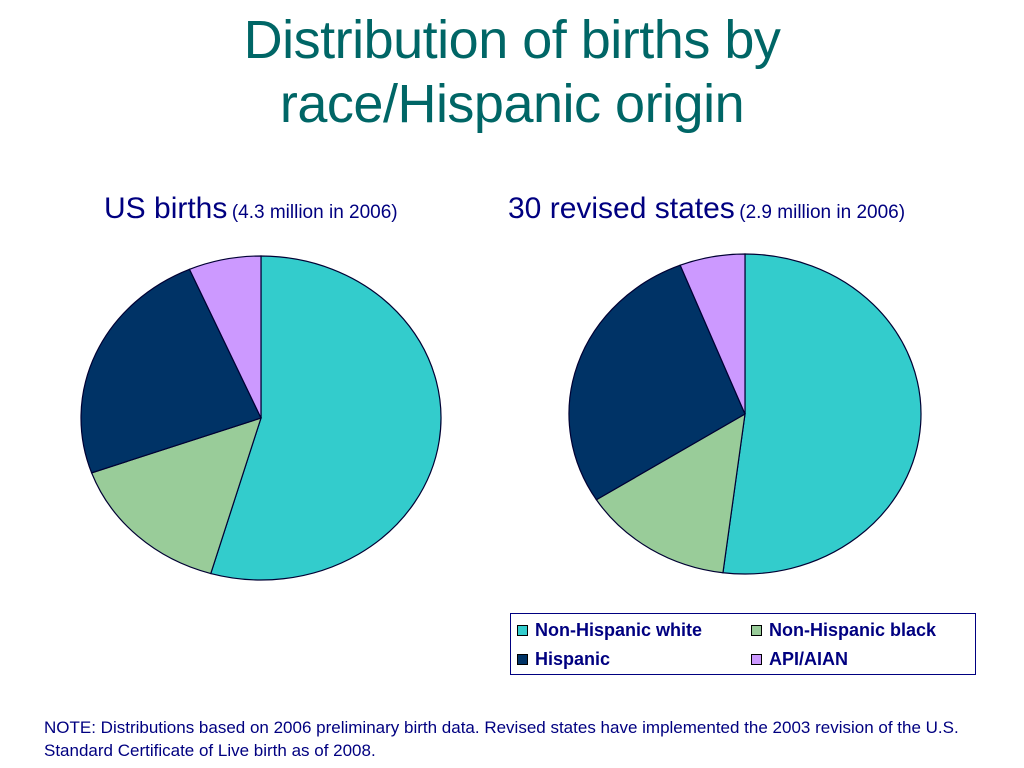 The width and height of the screenshot is (1024, 768). I want to click on us-births-subtitle: (4.3 million in 2006), so click(314, 212).